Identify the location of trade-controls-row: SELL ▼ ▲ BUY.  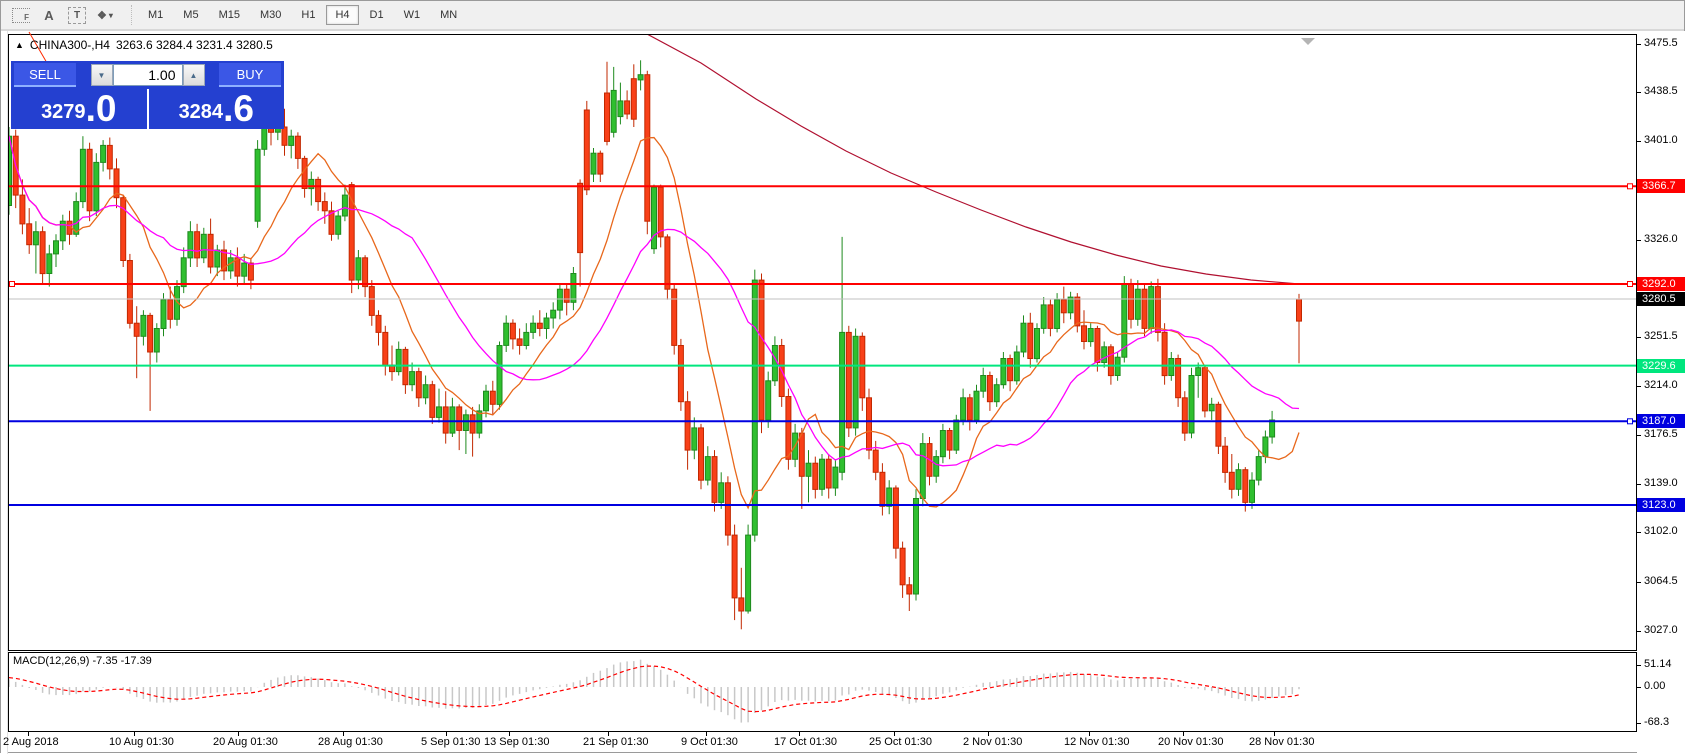
(147, 75).